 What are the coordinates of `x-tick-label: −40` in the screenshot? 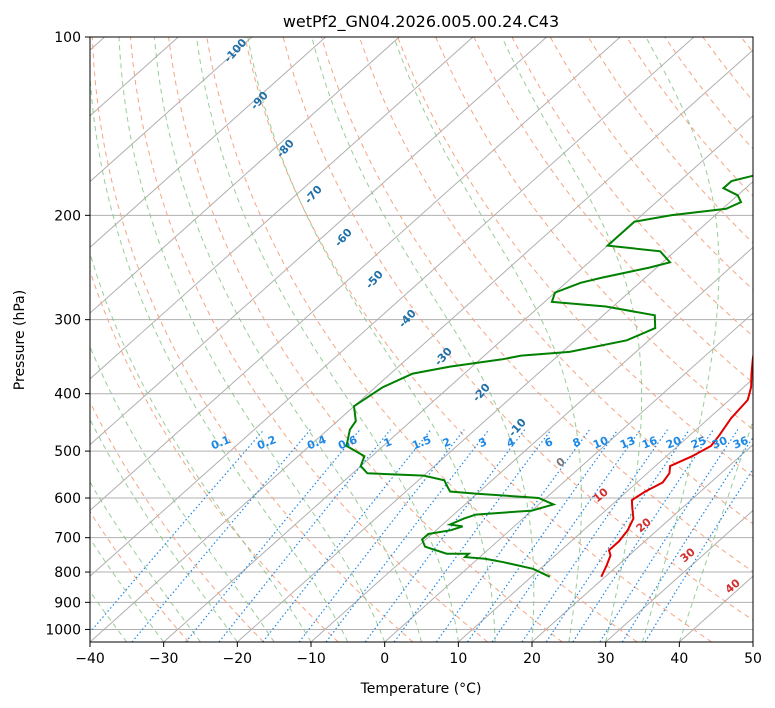 It's located at (90, 659).